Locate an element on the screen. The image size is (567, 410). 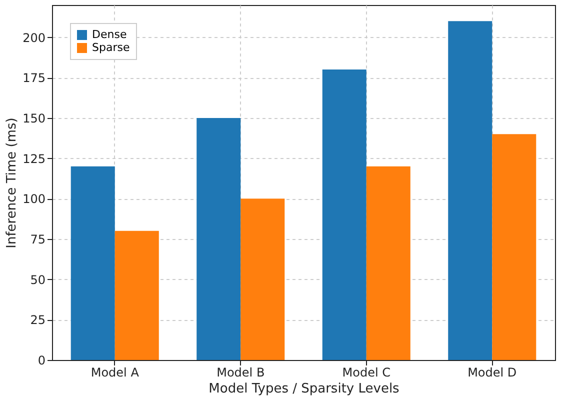
x-tick-label: Model A is located at coordinates (115, 373).